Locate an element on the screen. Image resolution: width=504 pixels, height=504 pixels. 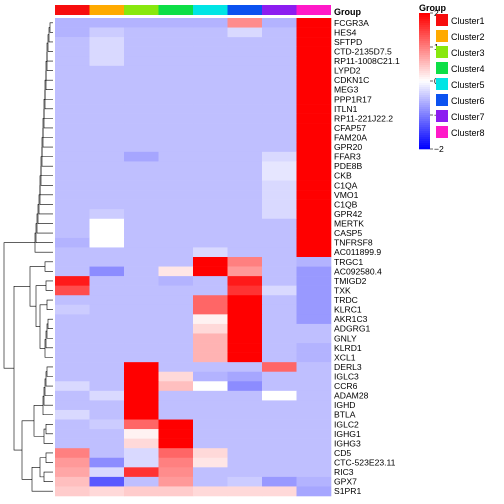
annotation-title: Group is located at coordinates (347, 12).